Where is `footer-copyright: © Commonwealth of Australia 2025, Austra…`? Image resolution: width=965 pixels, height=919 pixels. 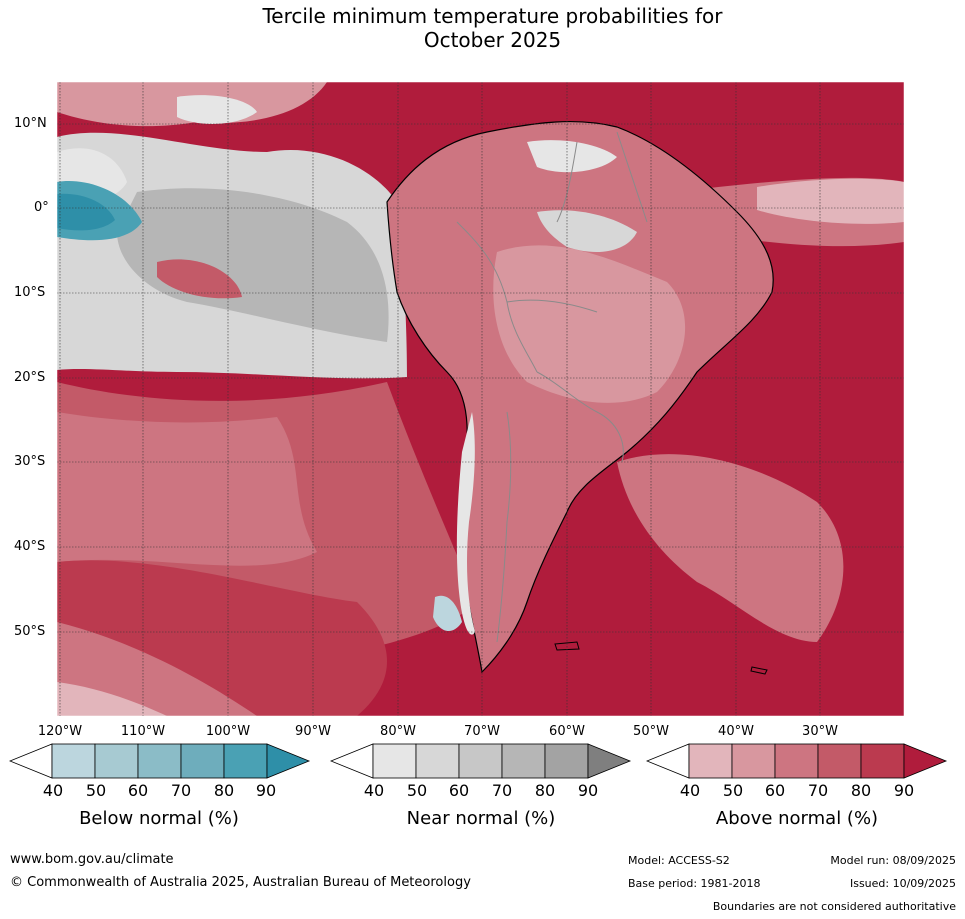 footer-copyright: © Commonwealth of Australia 2025, Austra… is located at coordinates (240, 882).